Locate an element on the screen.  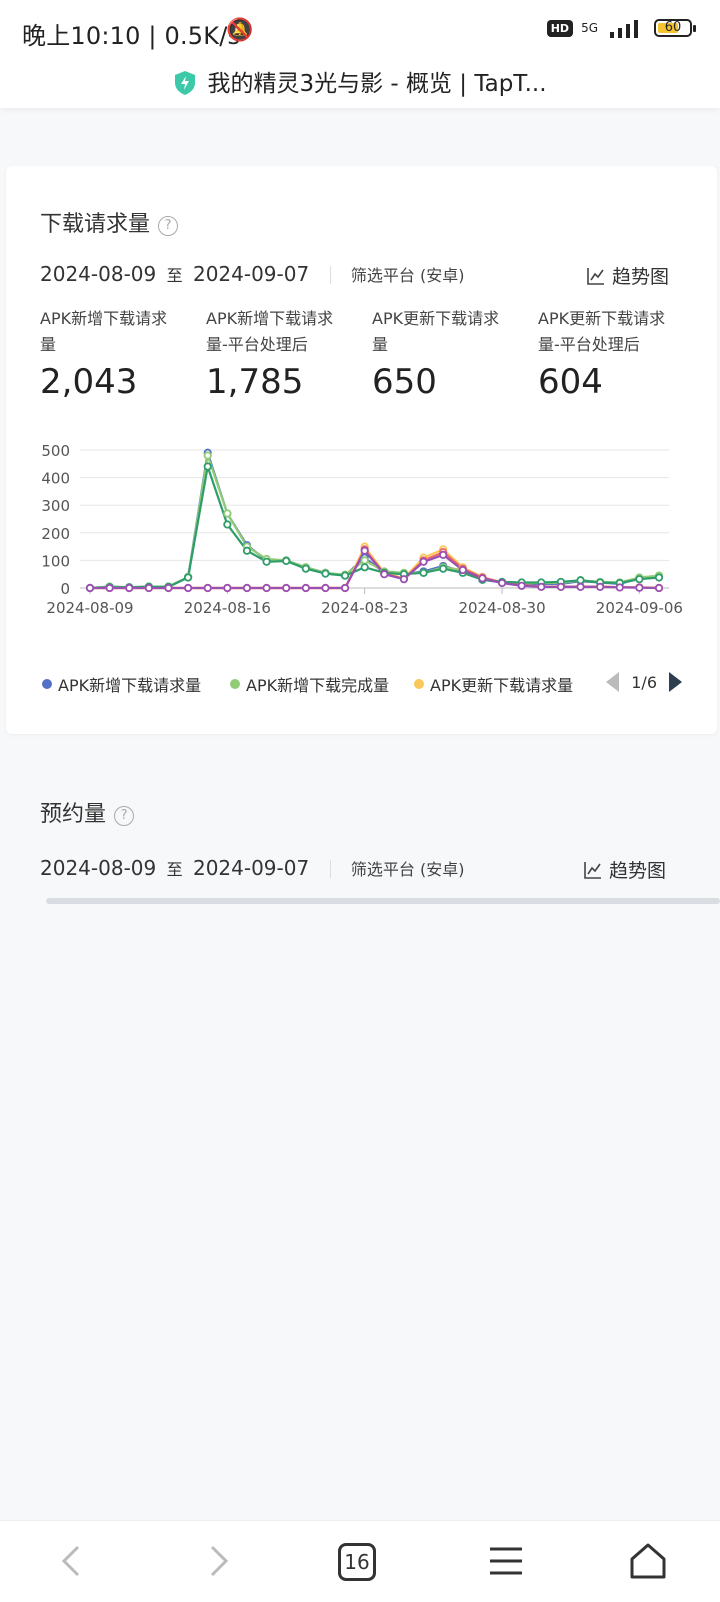
trend-chart-button: 趋势图 is located at coordinates (627, 275).